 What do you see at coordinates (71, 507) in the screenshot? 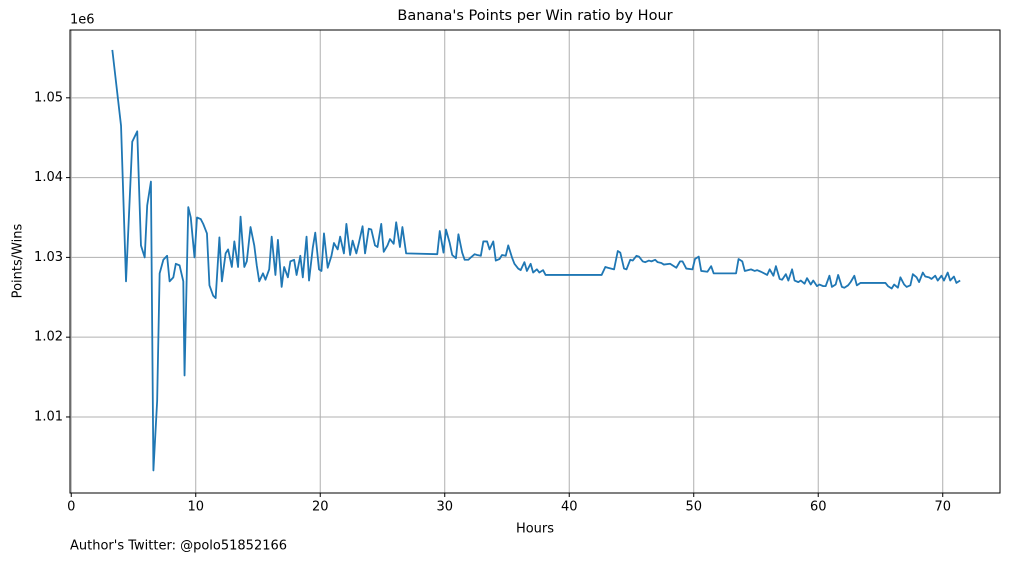
I see `x-tick-label: 0` at bounding box center [71, 507].